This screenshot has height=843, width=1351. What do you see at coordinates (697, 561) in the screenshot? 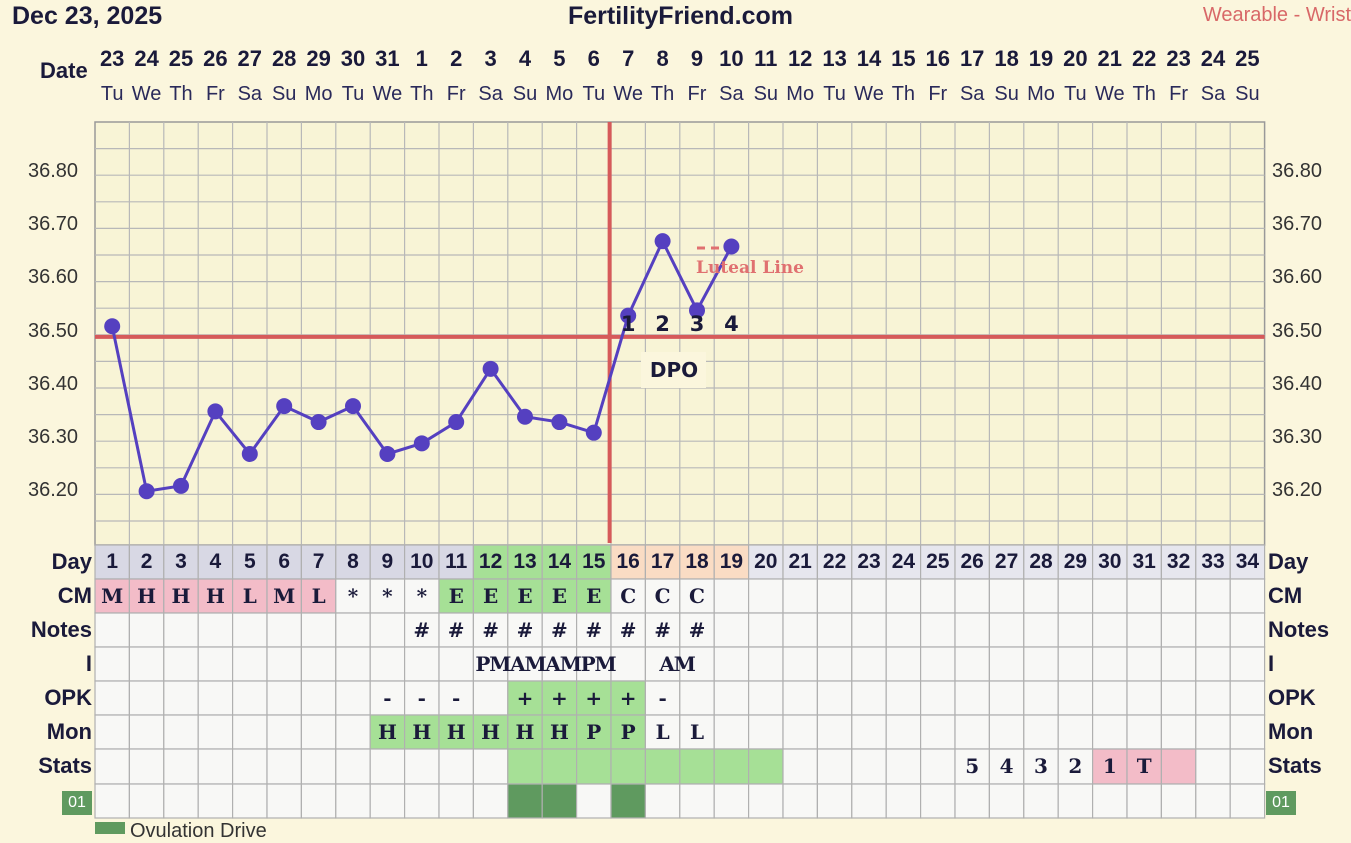
I see `day-number: 18` at bounding box center [697, 561].